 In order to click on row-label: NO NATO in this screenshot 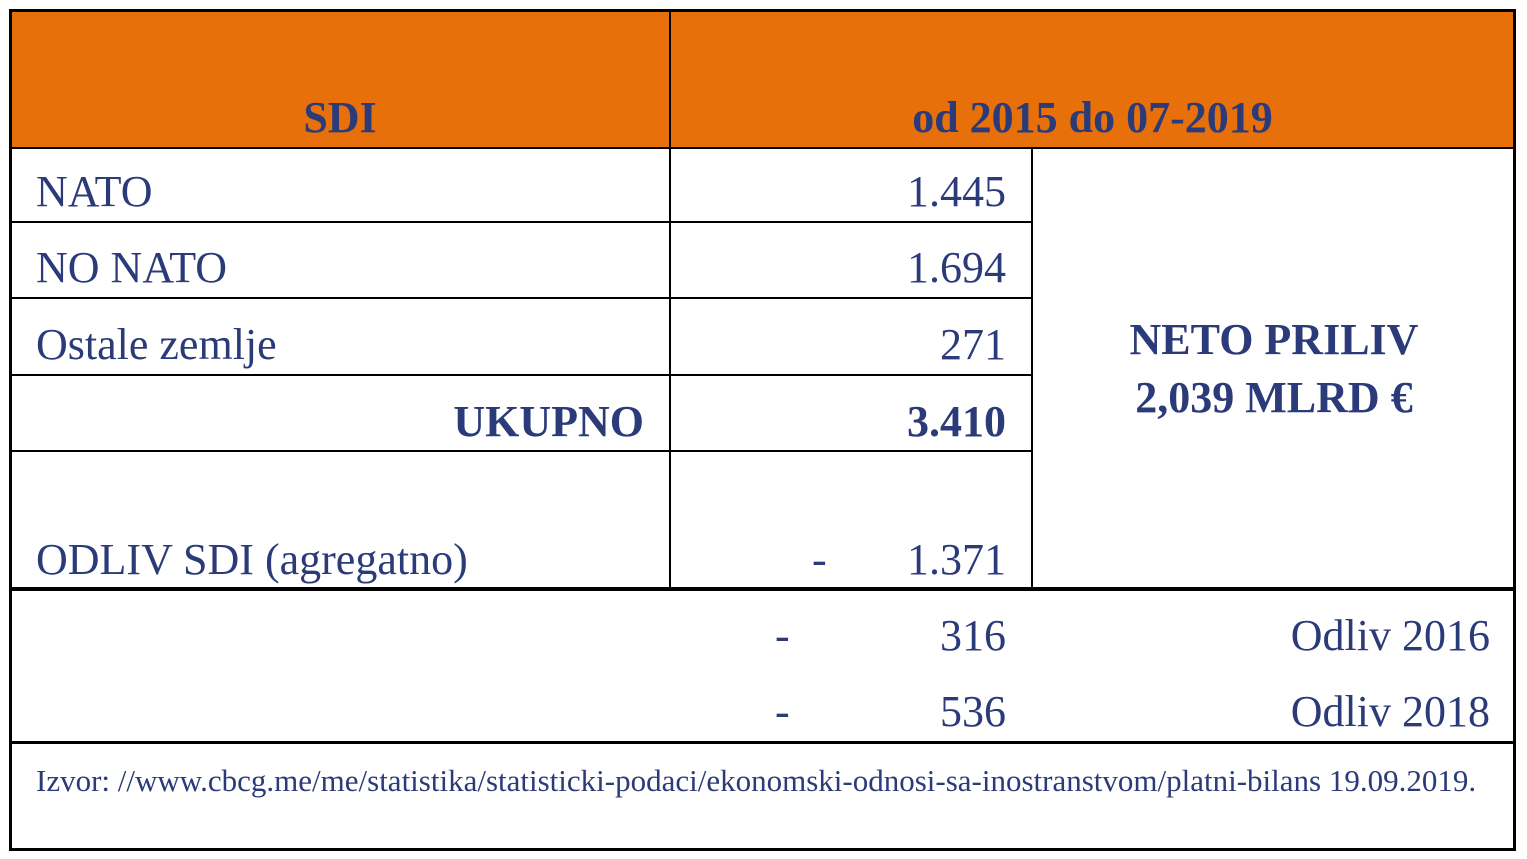, I will do `click(132, 267)`.